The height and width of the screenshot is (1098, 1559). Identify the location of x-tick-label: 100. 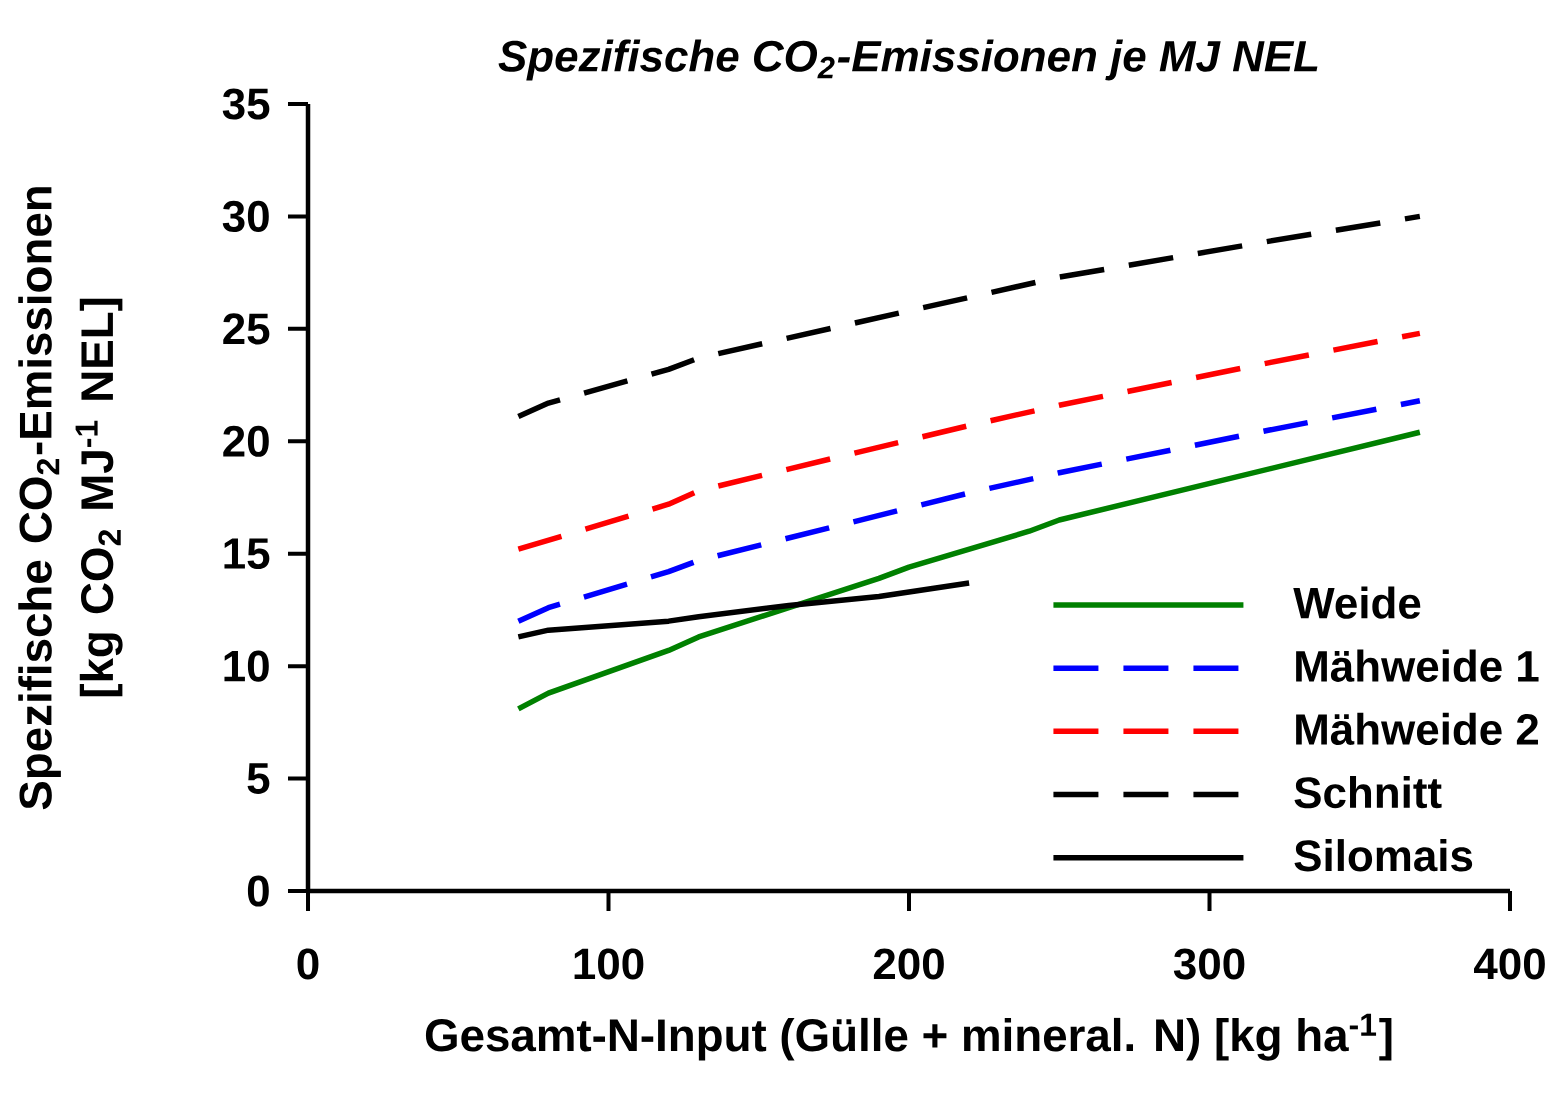
(609, 964).